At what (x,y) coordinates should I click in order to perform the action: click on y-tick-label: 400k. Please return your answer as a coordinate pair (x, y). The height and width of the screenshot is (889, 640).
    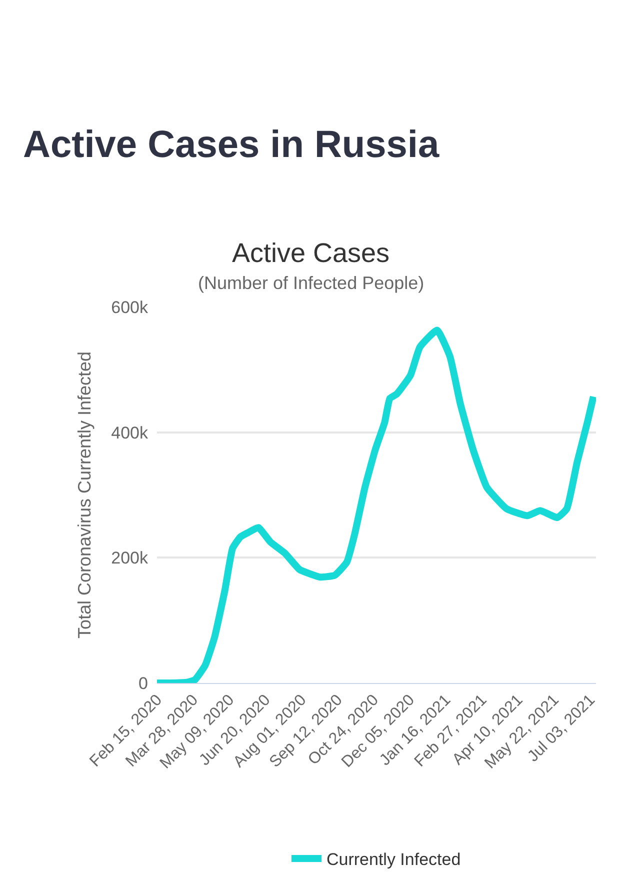
    Looking at the image, I should click on (129, 432).